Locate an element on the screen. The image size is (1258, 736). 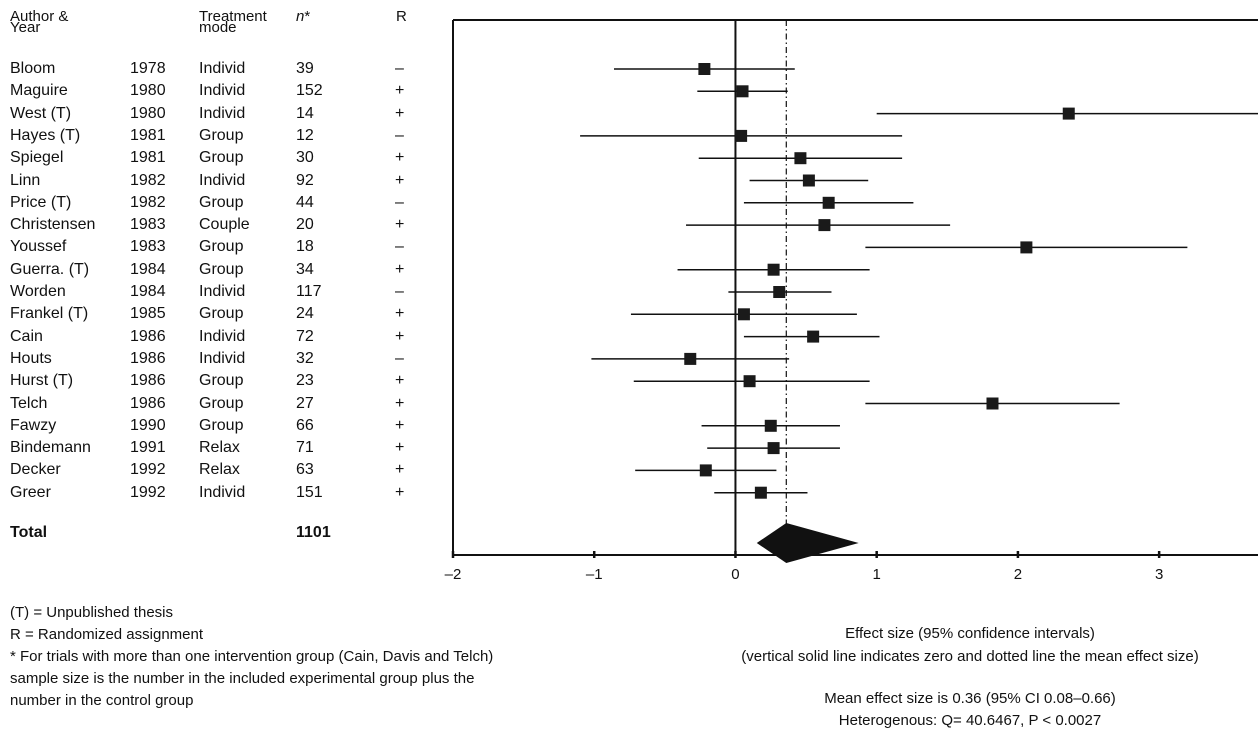
cell-author: Bindemann is located at coordinates (50, 448).